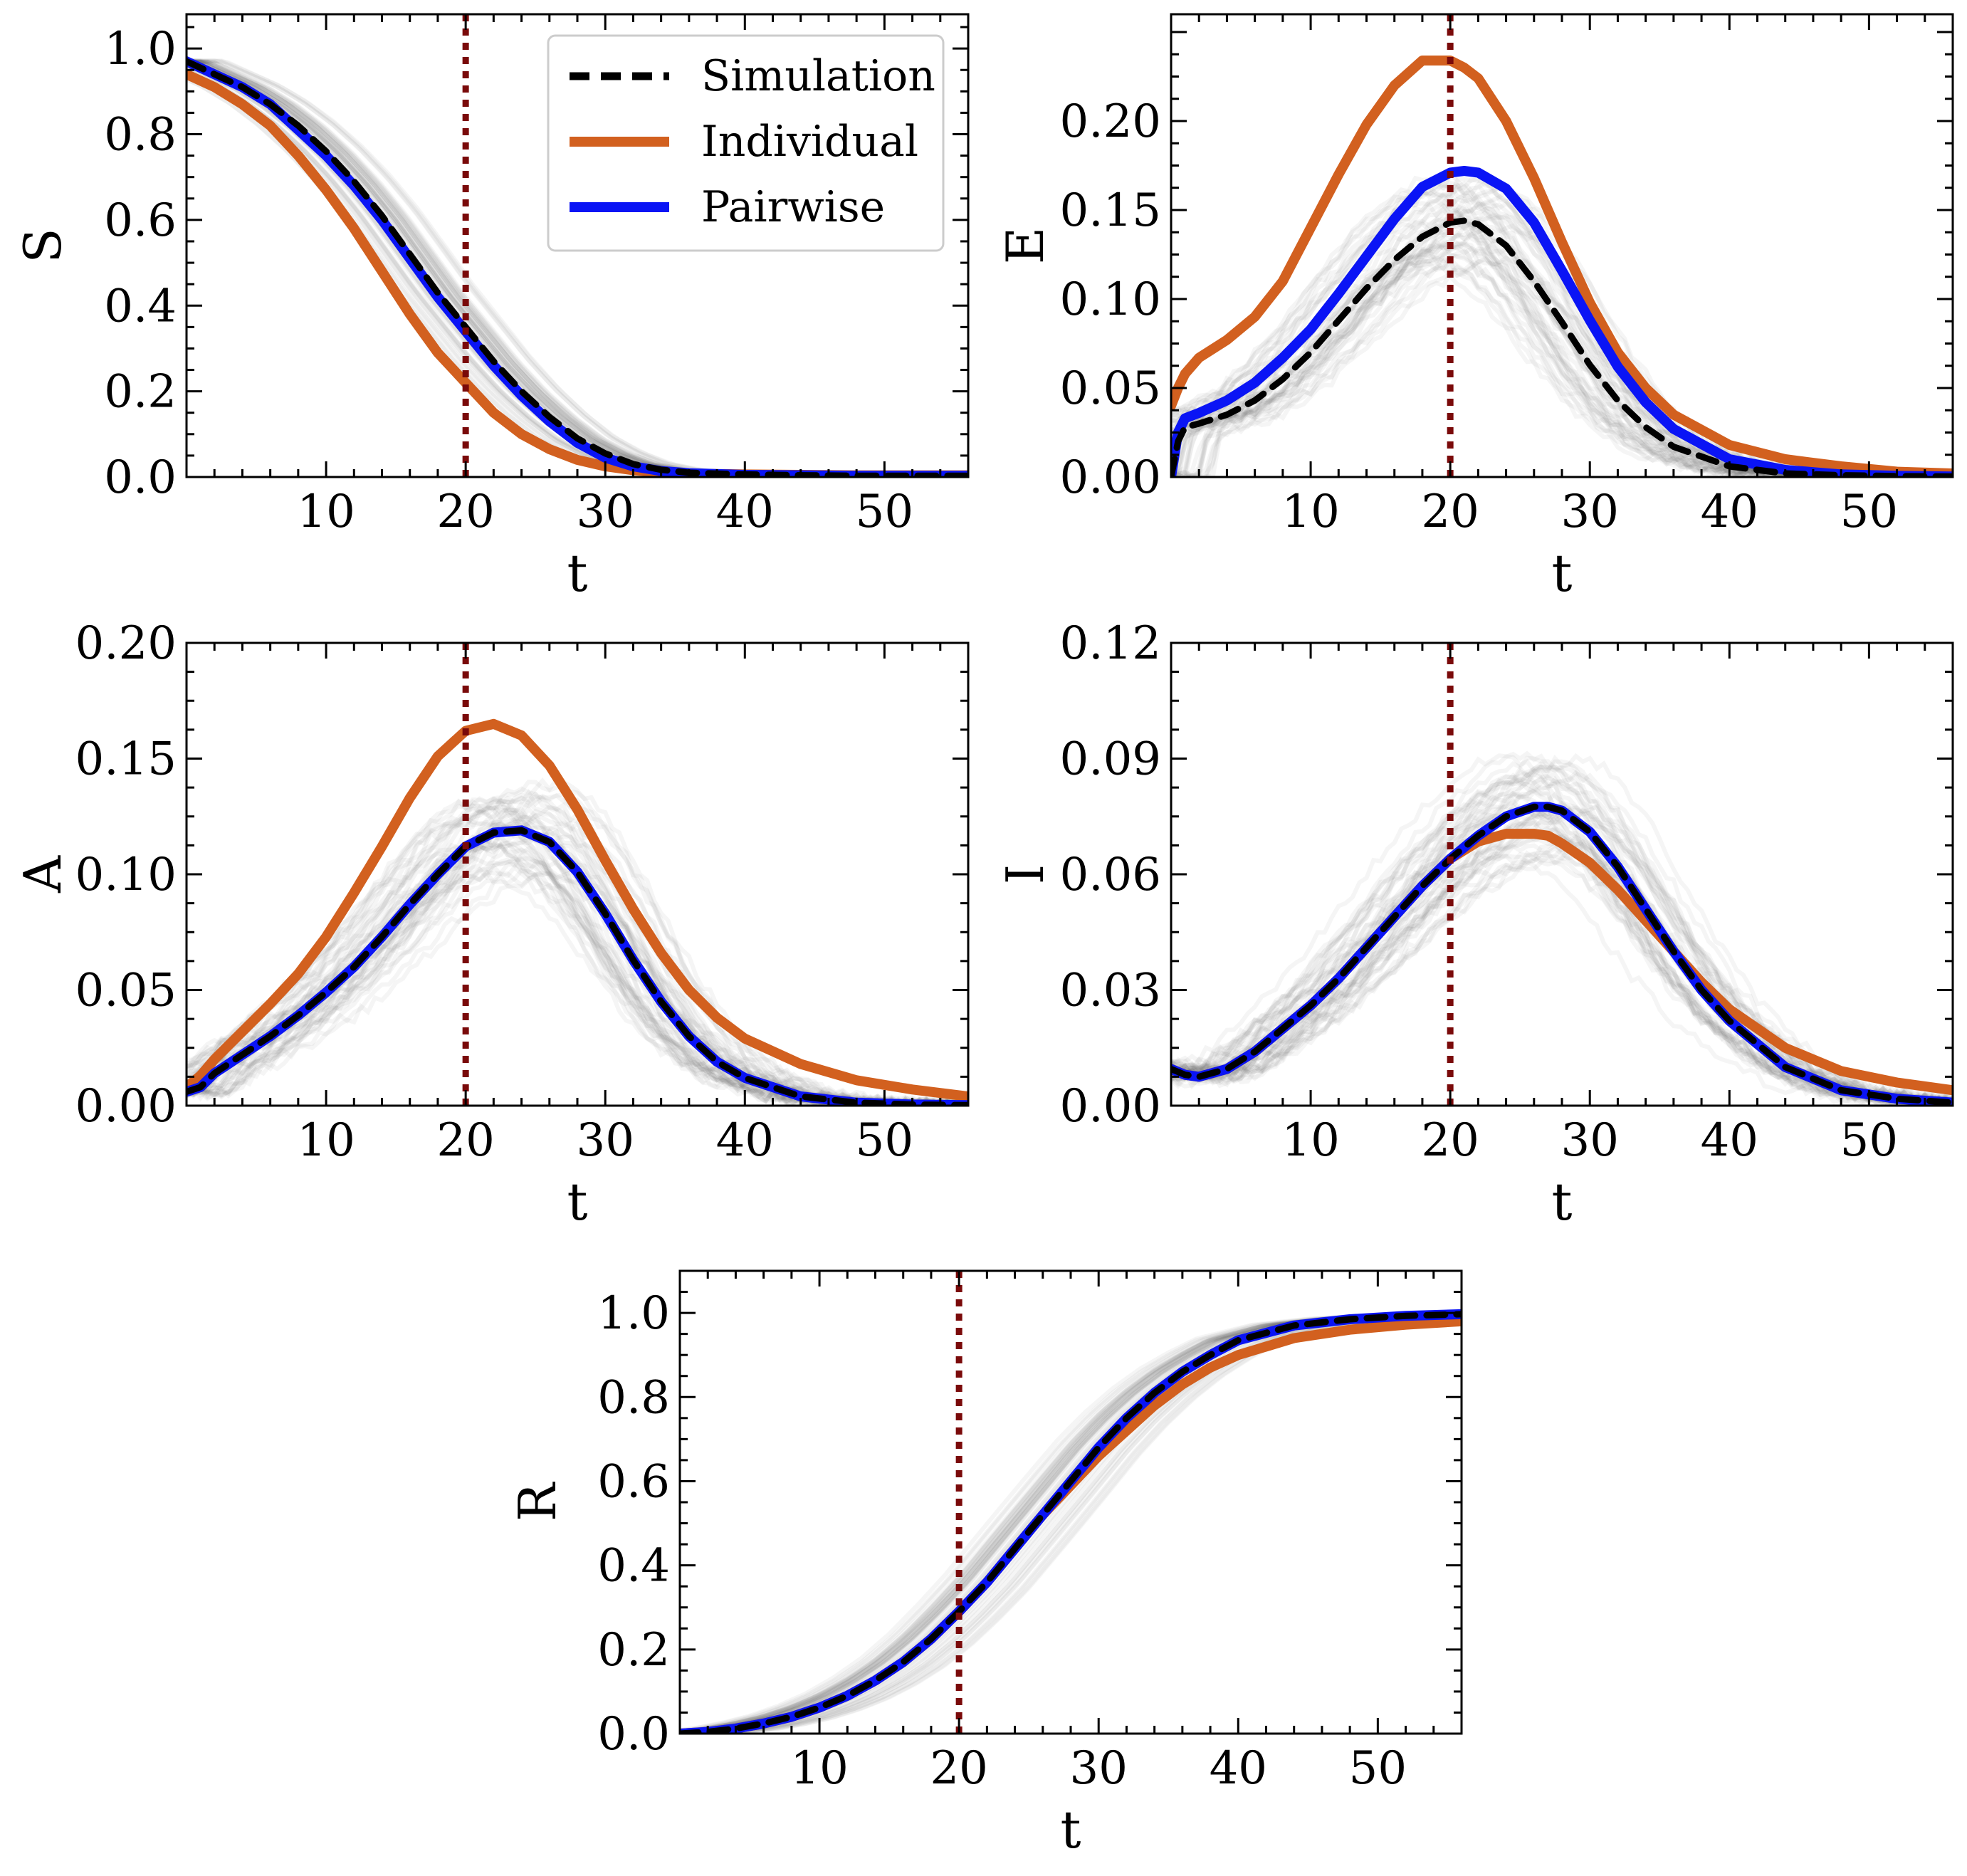 This screenshot has width=1967, height=1876. Describe the element at coordinates (793, 207) in the screenshot. I see `legend-pairwise-label: Pairwise` at that location.